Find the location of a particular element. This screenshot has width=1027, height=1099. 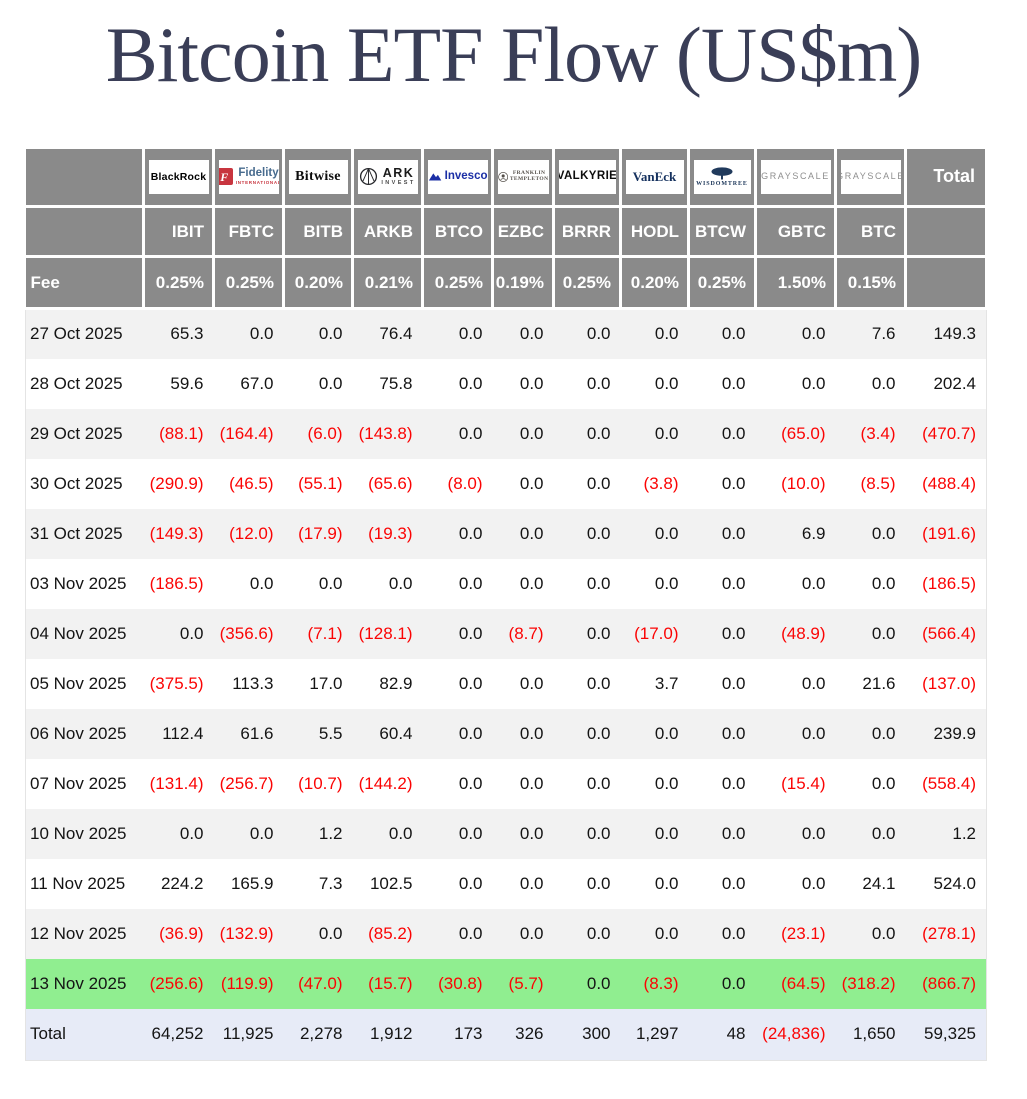

empty-fee-total-cell is located at coordinates (946, 283).